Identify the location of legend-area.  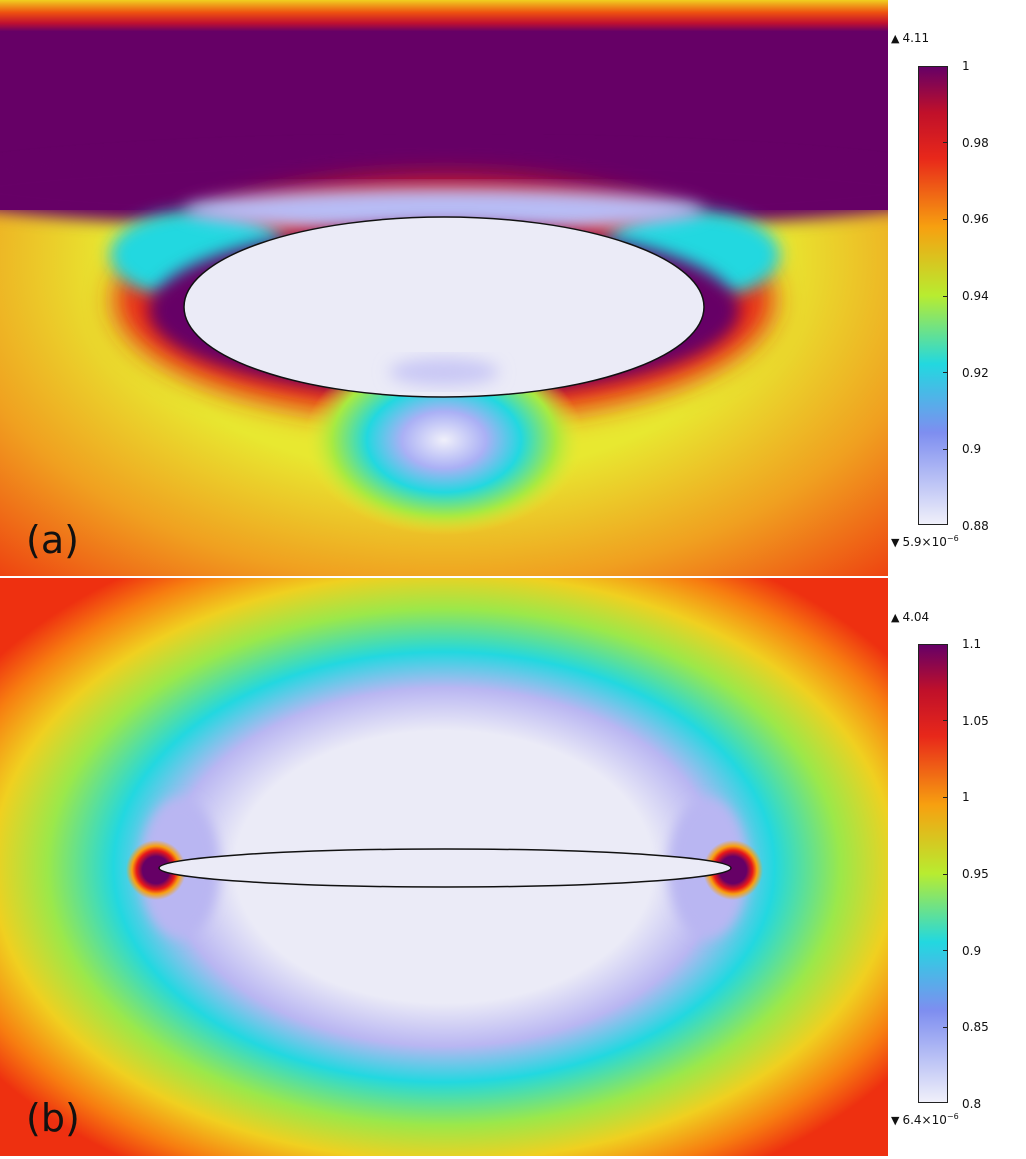
(957, 288).